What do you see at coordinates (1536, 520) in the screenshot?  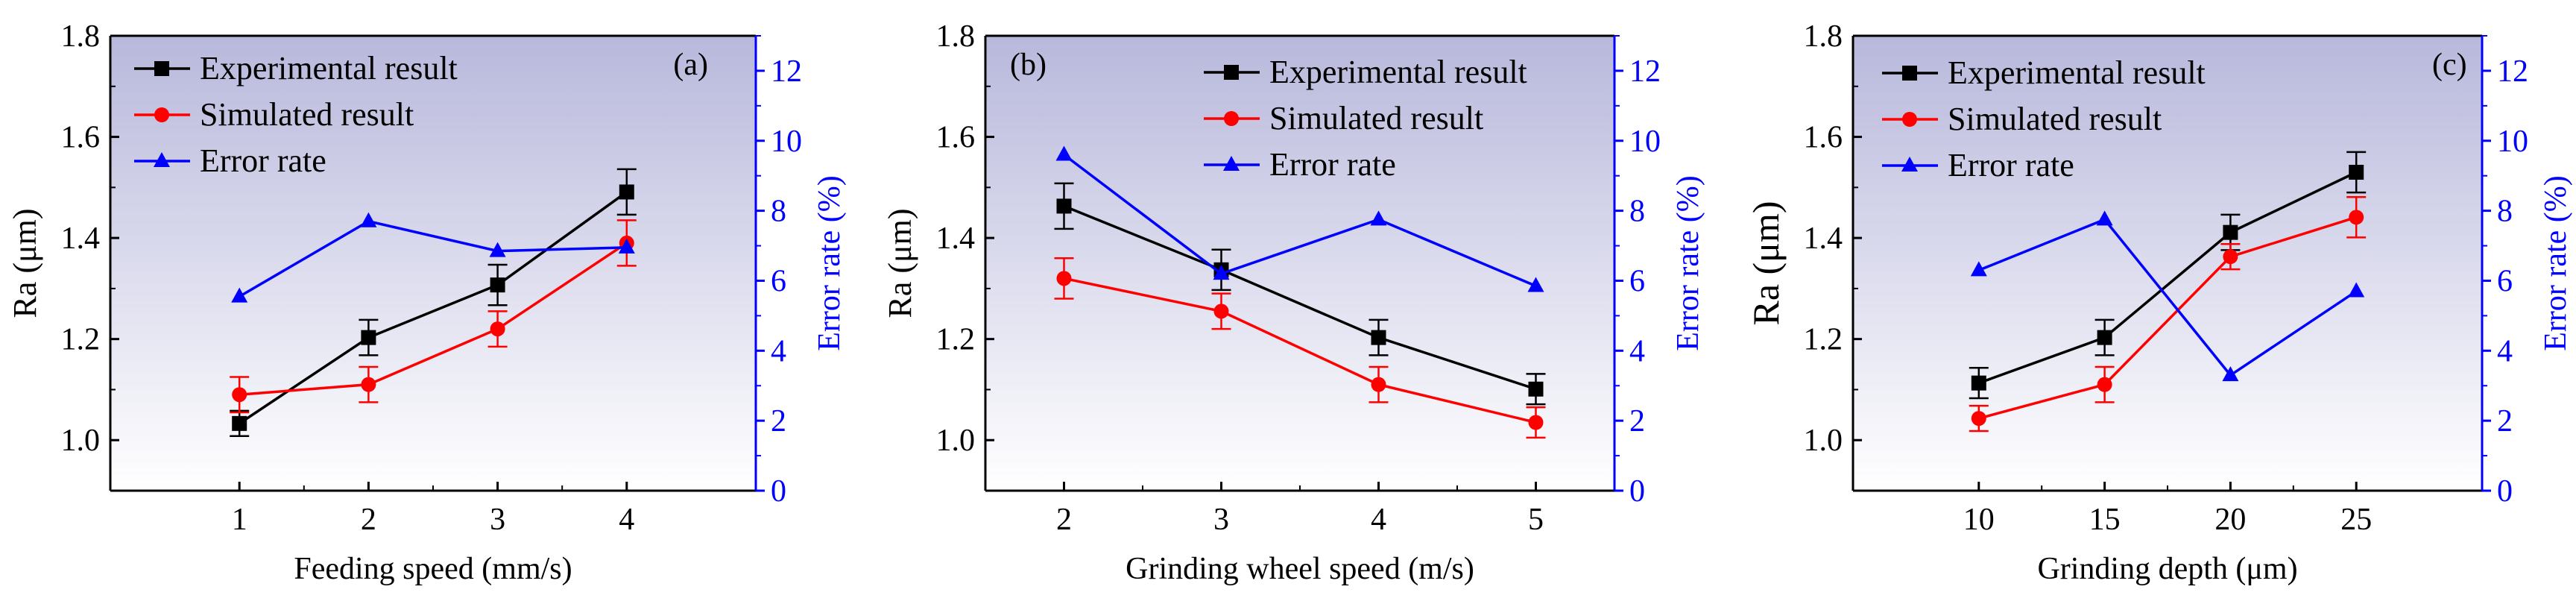 I see `x-tick-label: 5` at bounding box center [1536, 520].